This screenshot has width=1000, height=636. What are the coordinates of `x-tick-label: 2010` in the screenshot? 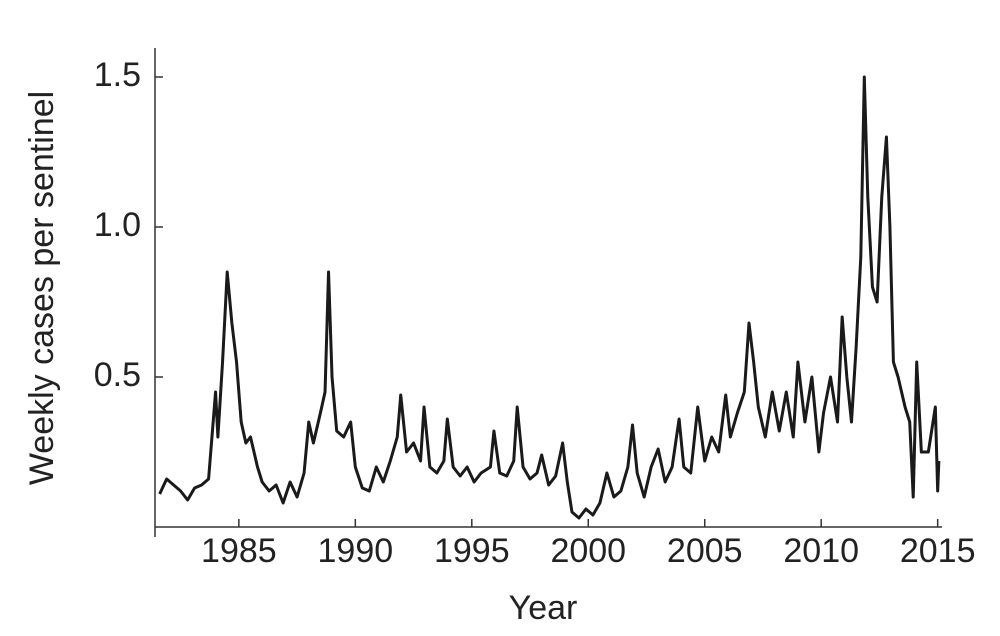 It's located at (821, 551).